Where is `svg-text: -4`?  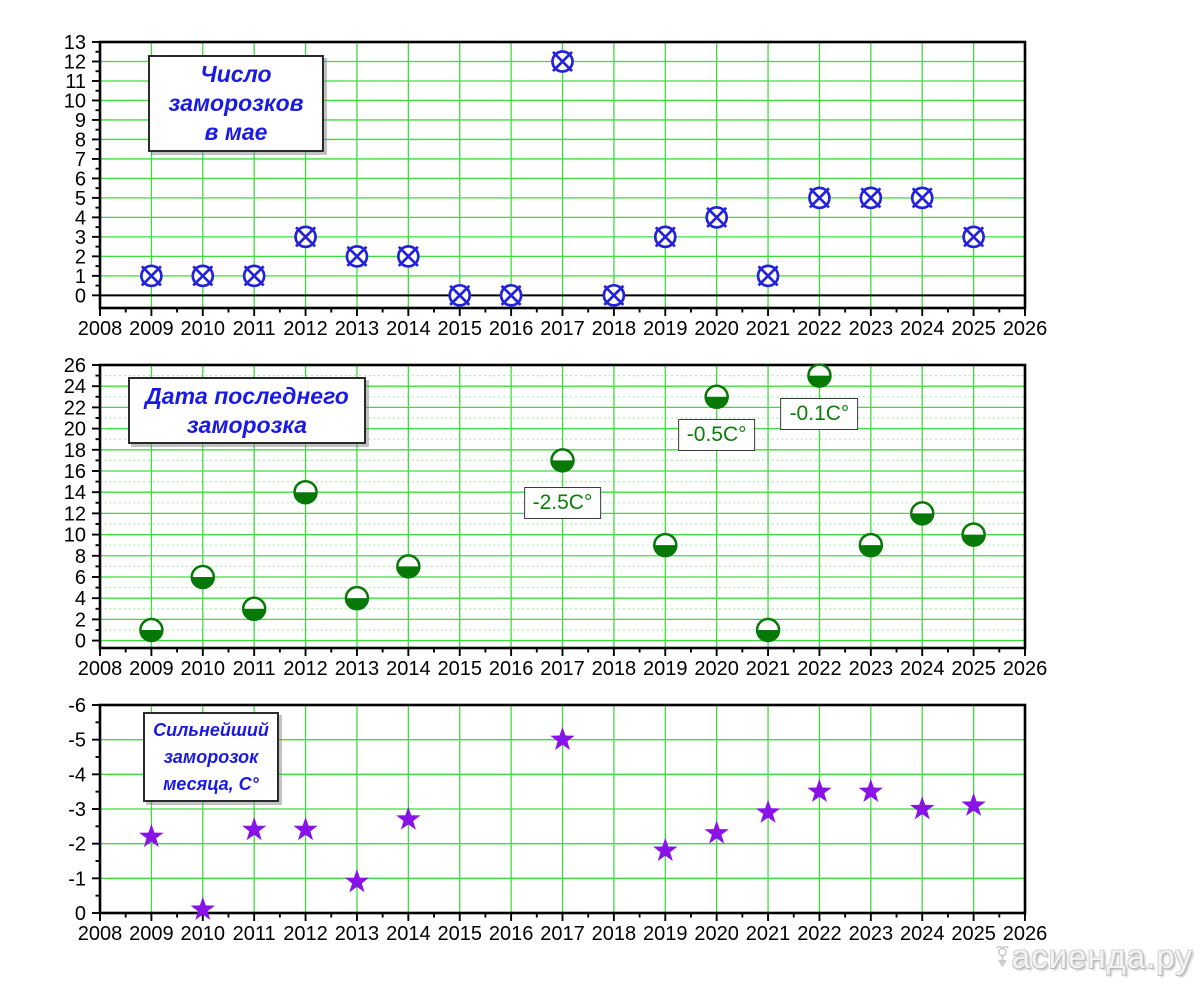
svg-text: -4 is located at coordinates (77, 775).